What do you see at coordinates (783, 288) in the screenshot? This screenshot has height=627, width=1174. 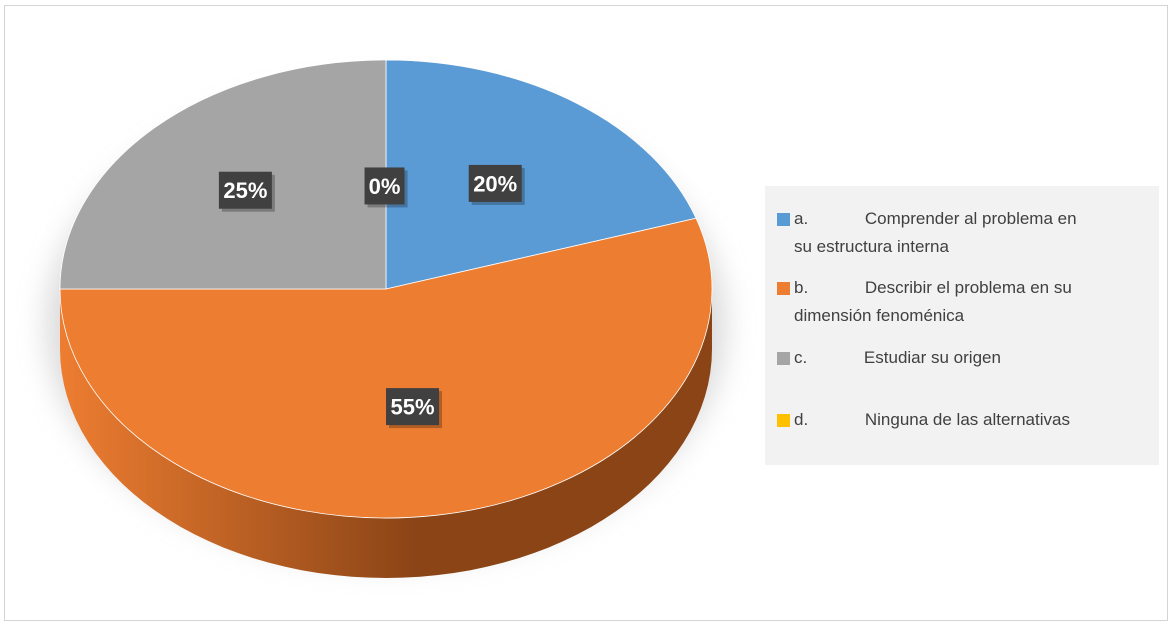 I see `legend-swatch-b` at bounding box center [783, 288].